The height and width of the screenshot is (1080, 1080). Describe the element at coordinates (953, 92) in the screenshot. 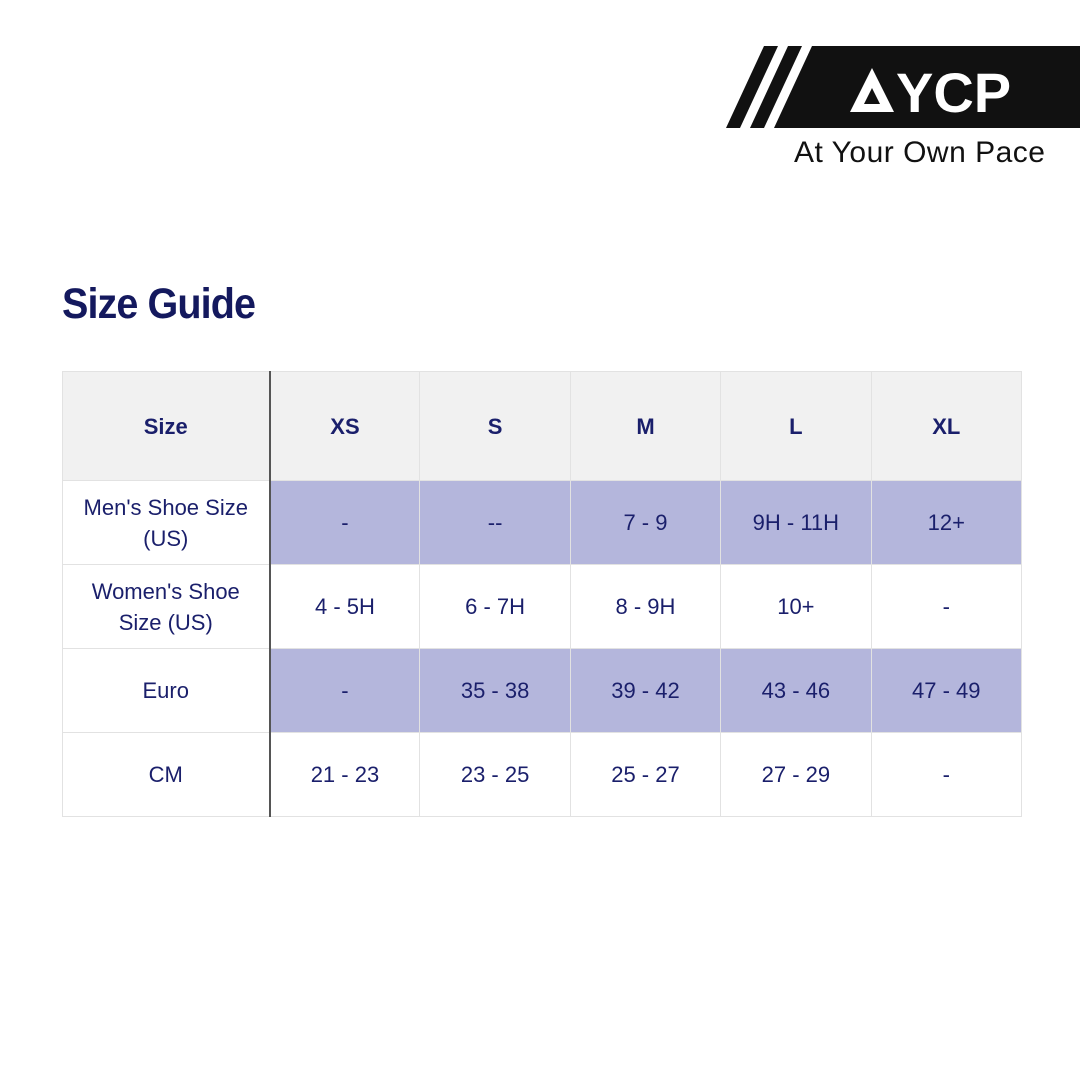

I see `svg-text: YCP` at that location.